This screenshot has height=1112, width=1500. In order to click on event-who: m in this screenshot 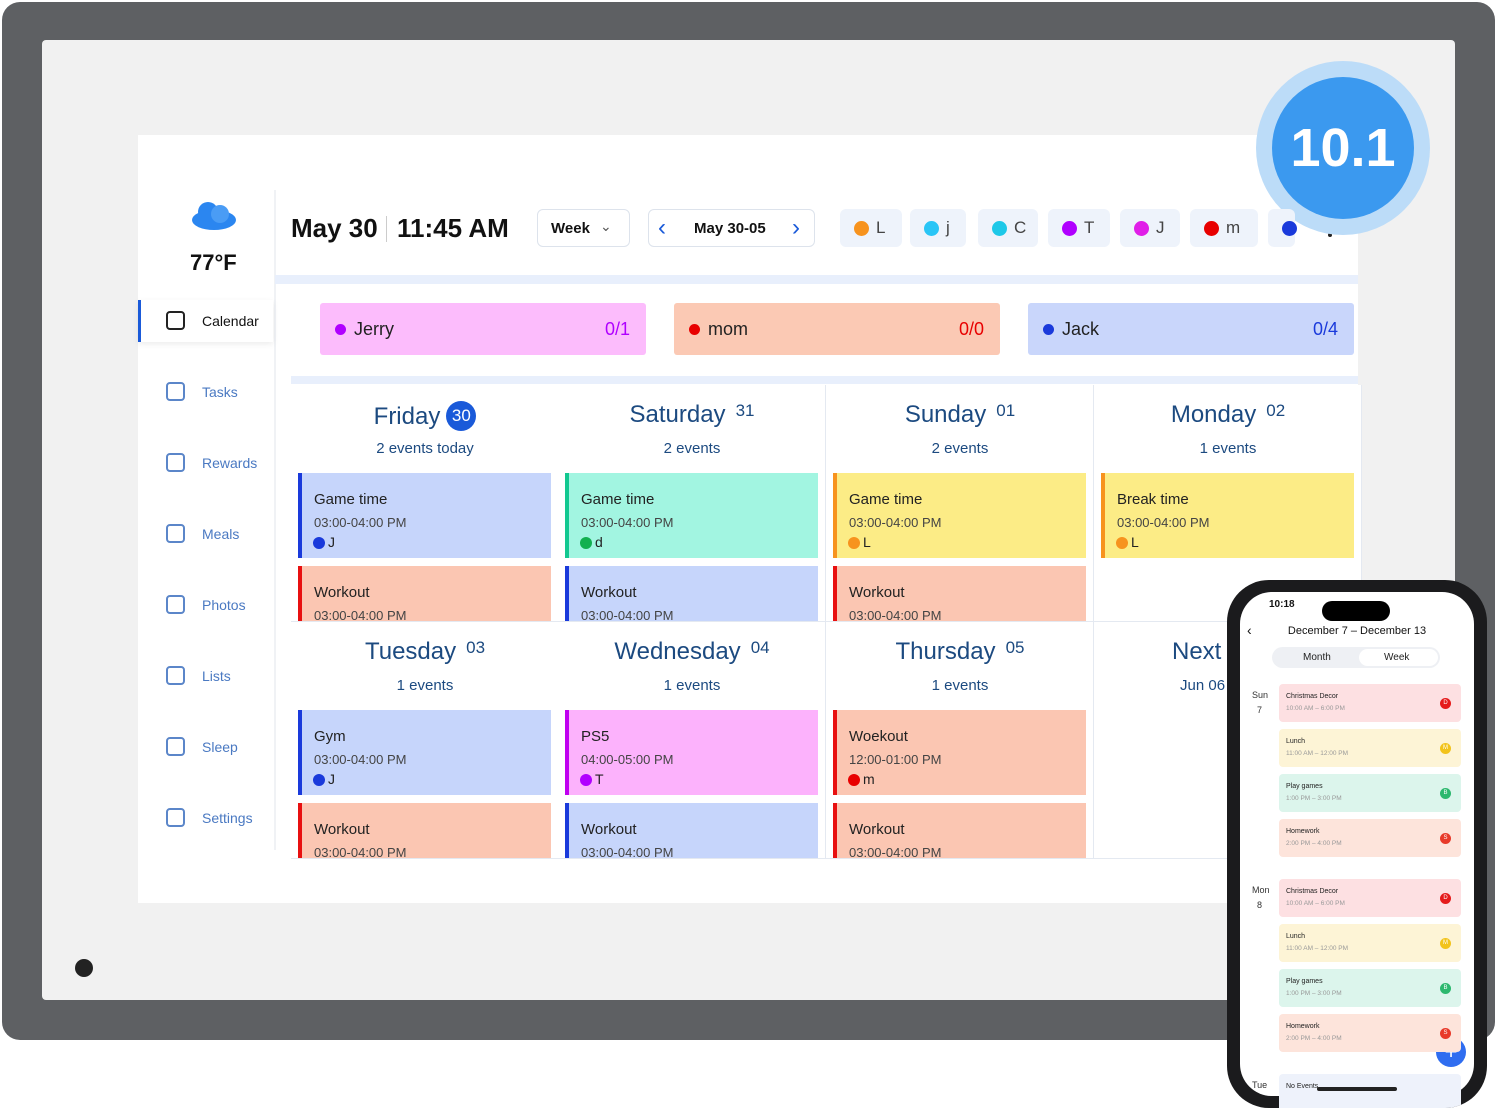, I will do `click(869, 779)`.